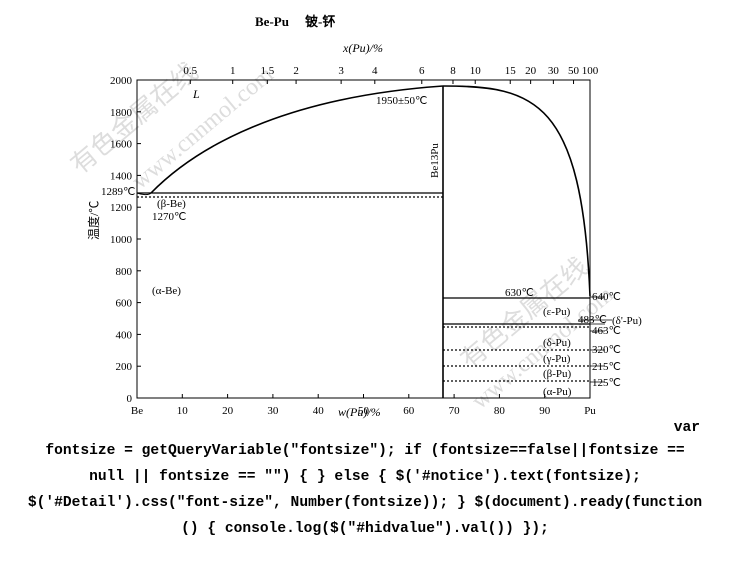 Image resolution: width=730 pixels, height=579 pixels. I want to click on y-tick-label: 400, so click(124, 335).